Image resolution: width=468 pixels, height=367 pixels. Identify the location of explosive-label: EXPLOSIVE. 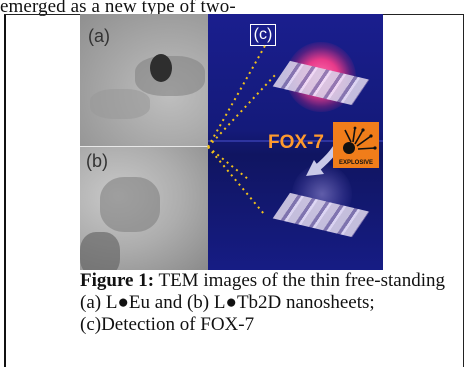
(355, 163).